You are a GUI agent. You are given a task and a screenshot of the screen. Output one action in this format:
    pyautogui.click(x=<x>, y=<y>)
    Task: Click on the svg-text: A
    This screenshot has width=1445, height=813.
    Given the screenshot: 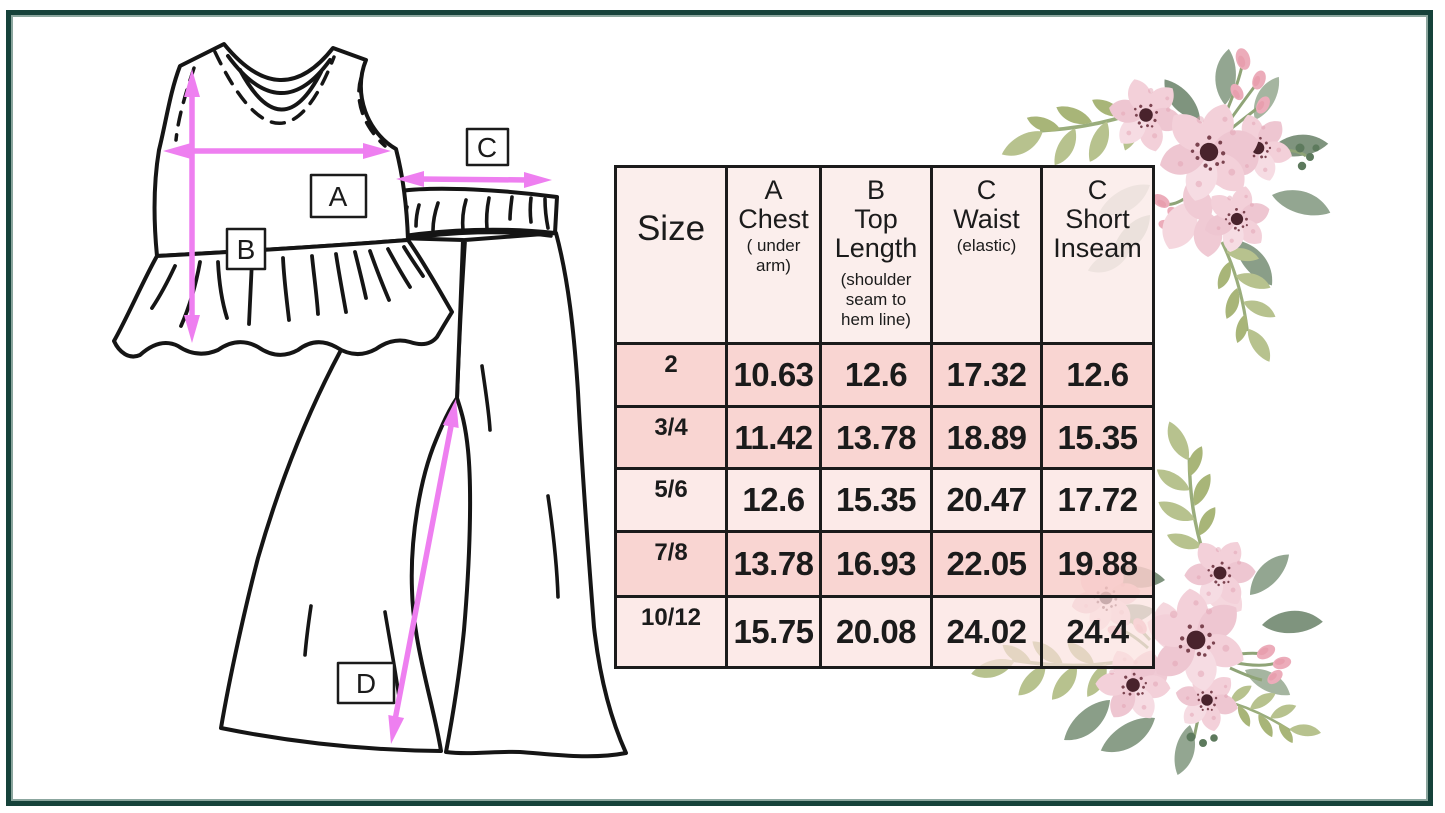 What is the action you would take?
    pyautogui.click(x=338, y=196)
    